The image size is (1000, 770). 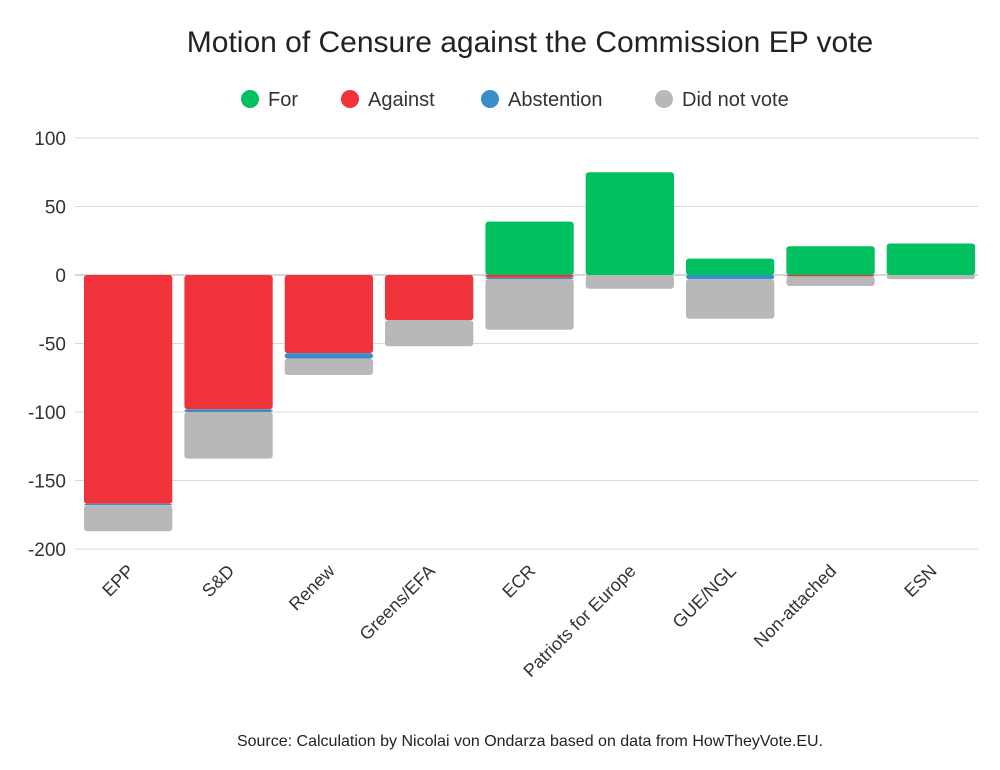 I want to click on bar-against-s-d, so click(x=228, y=342).